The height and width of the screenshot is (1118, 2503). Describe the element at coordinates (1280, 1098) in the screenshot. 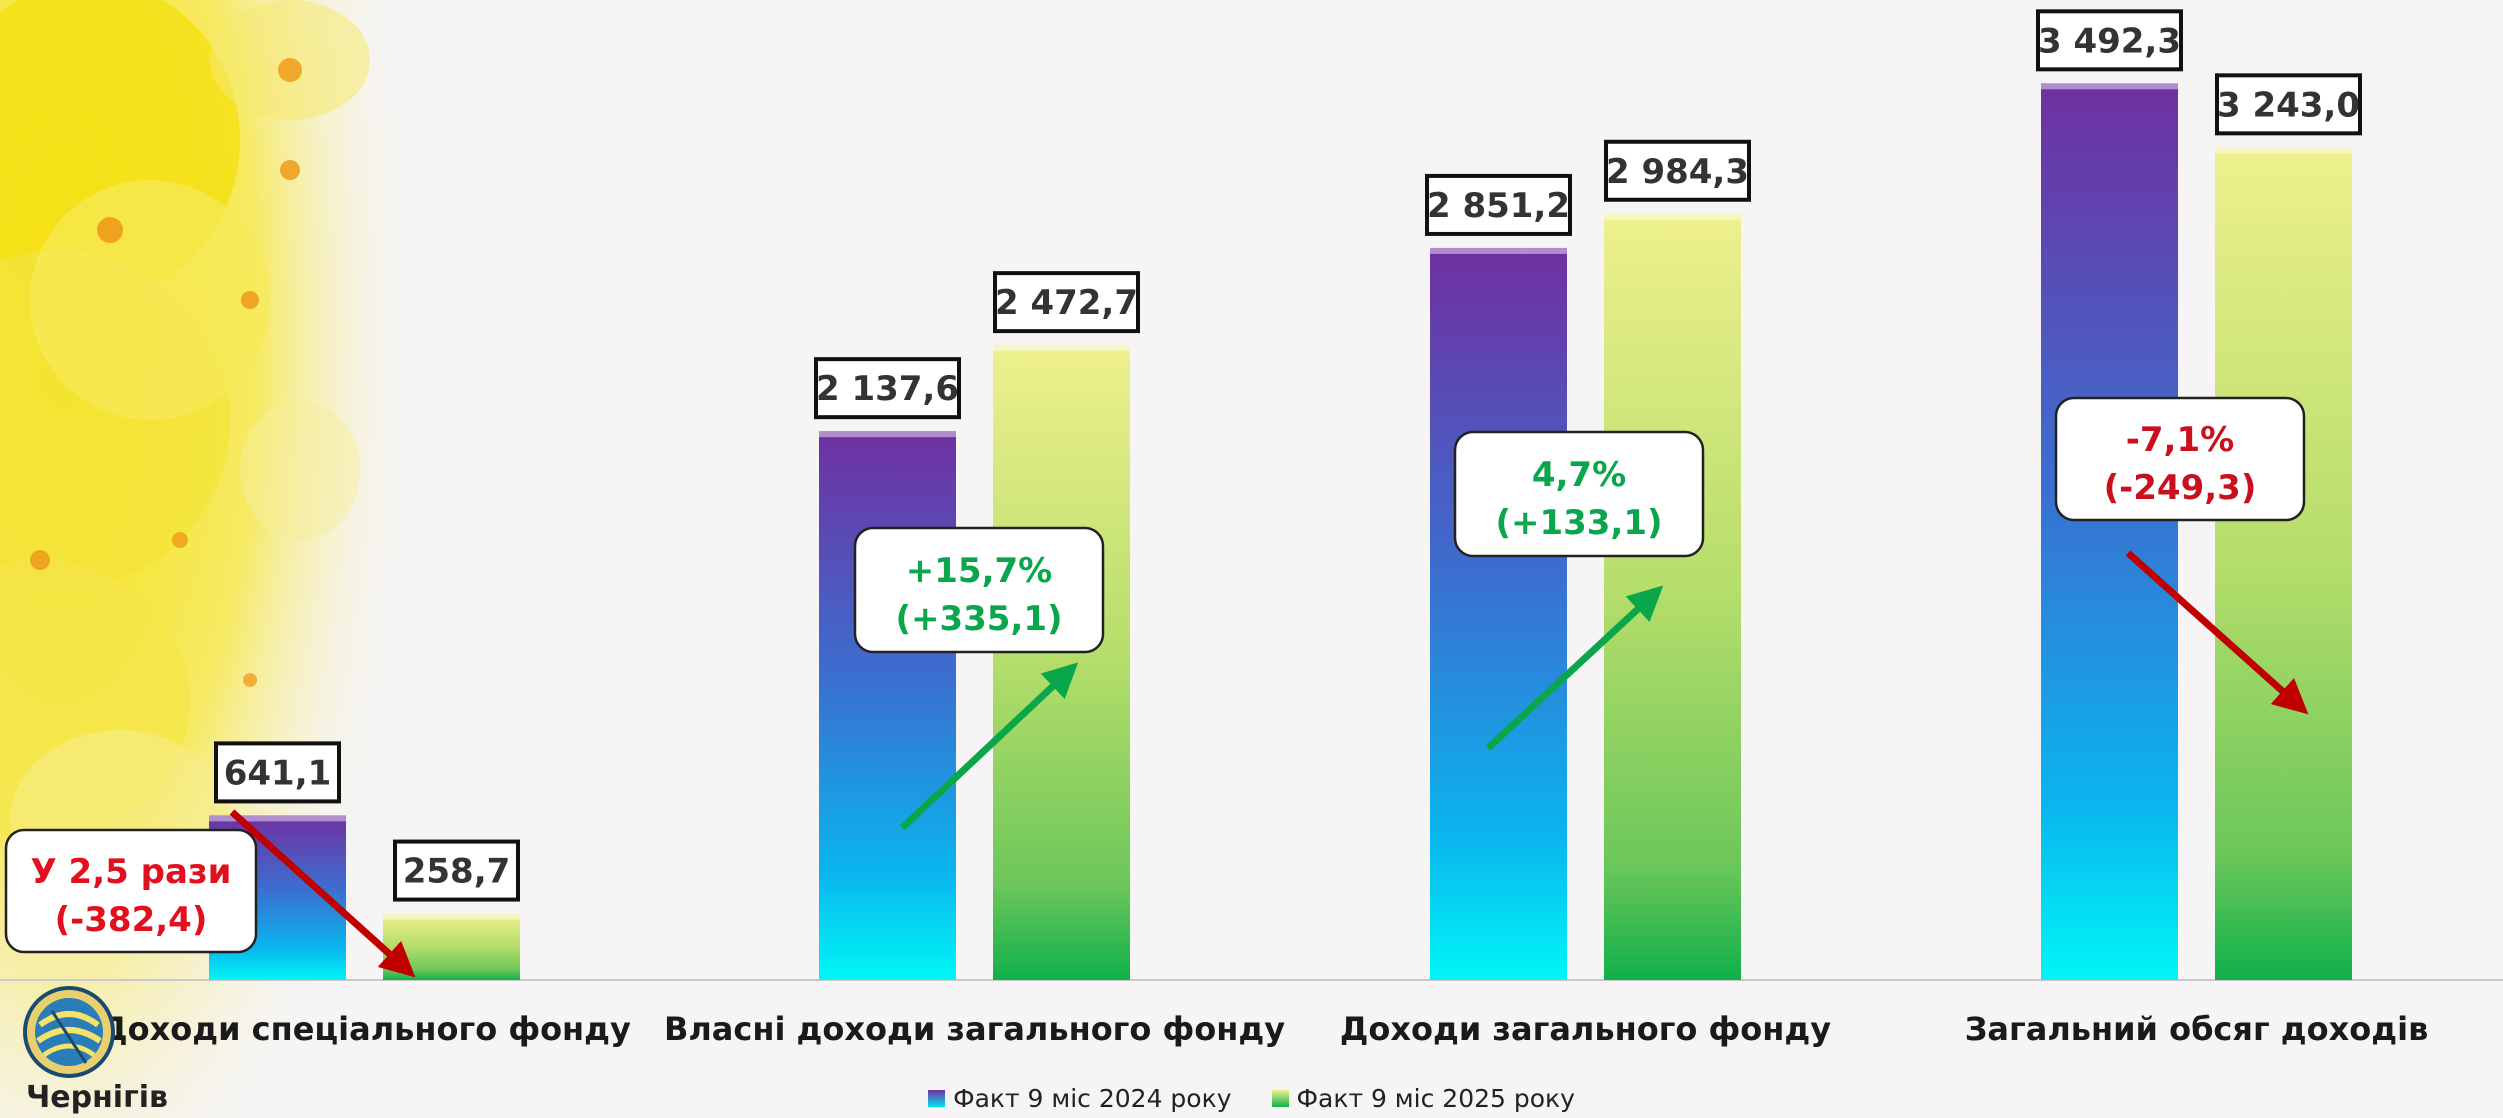

I see `legend-swatch-2025` at that location.